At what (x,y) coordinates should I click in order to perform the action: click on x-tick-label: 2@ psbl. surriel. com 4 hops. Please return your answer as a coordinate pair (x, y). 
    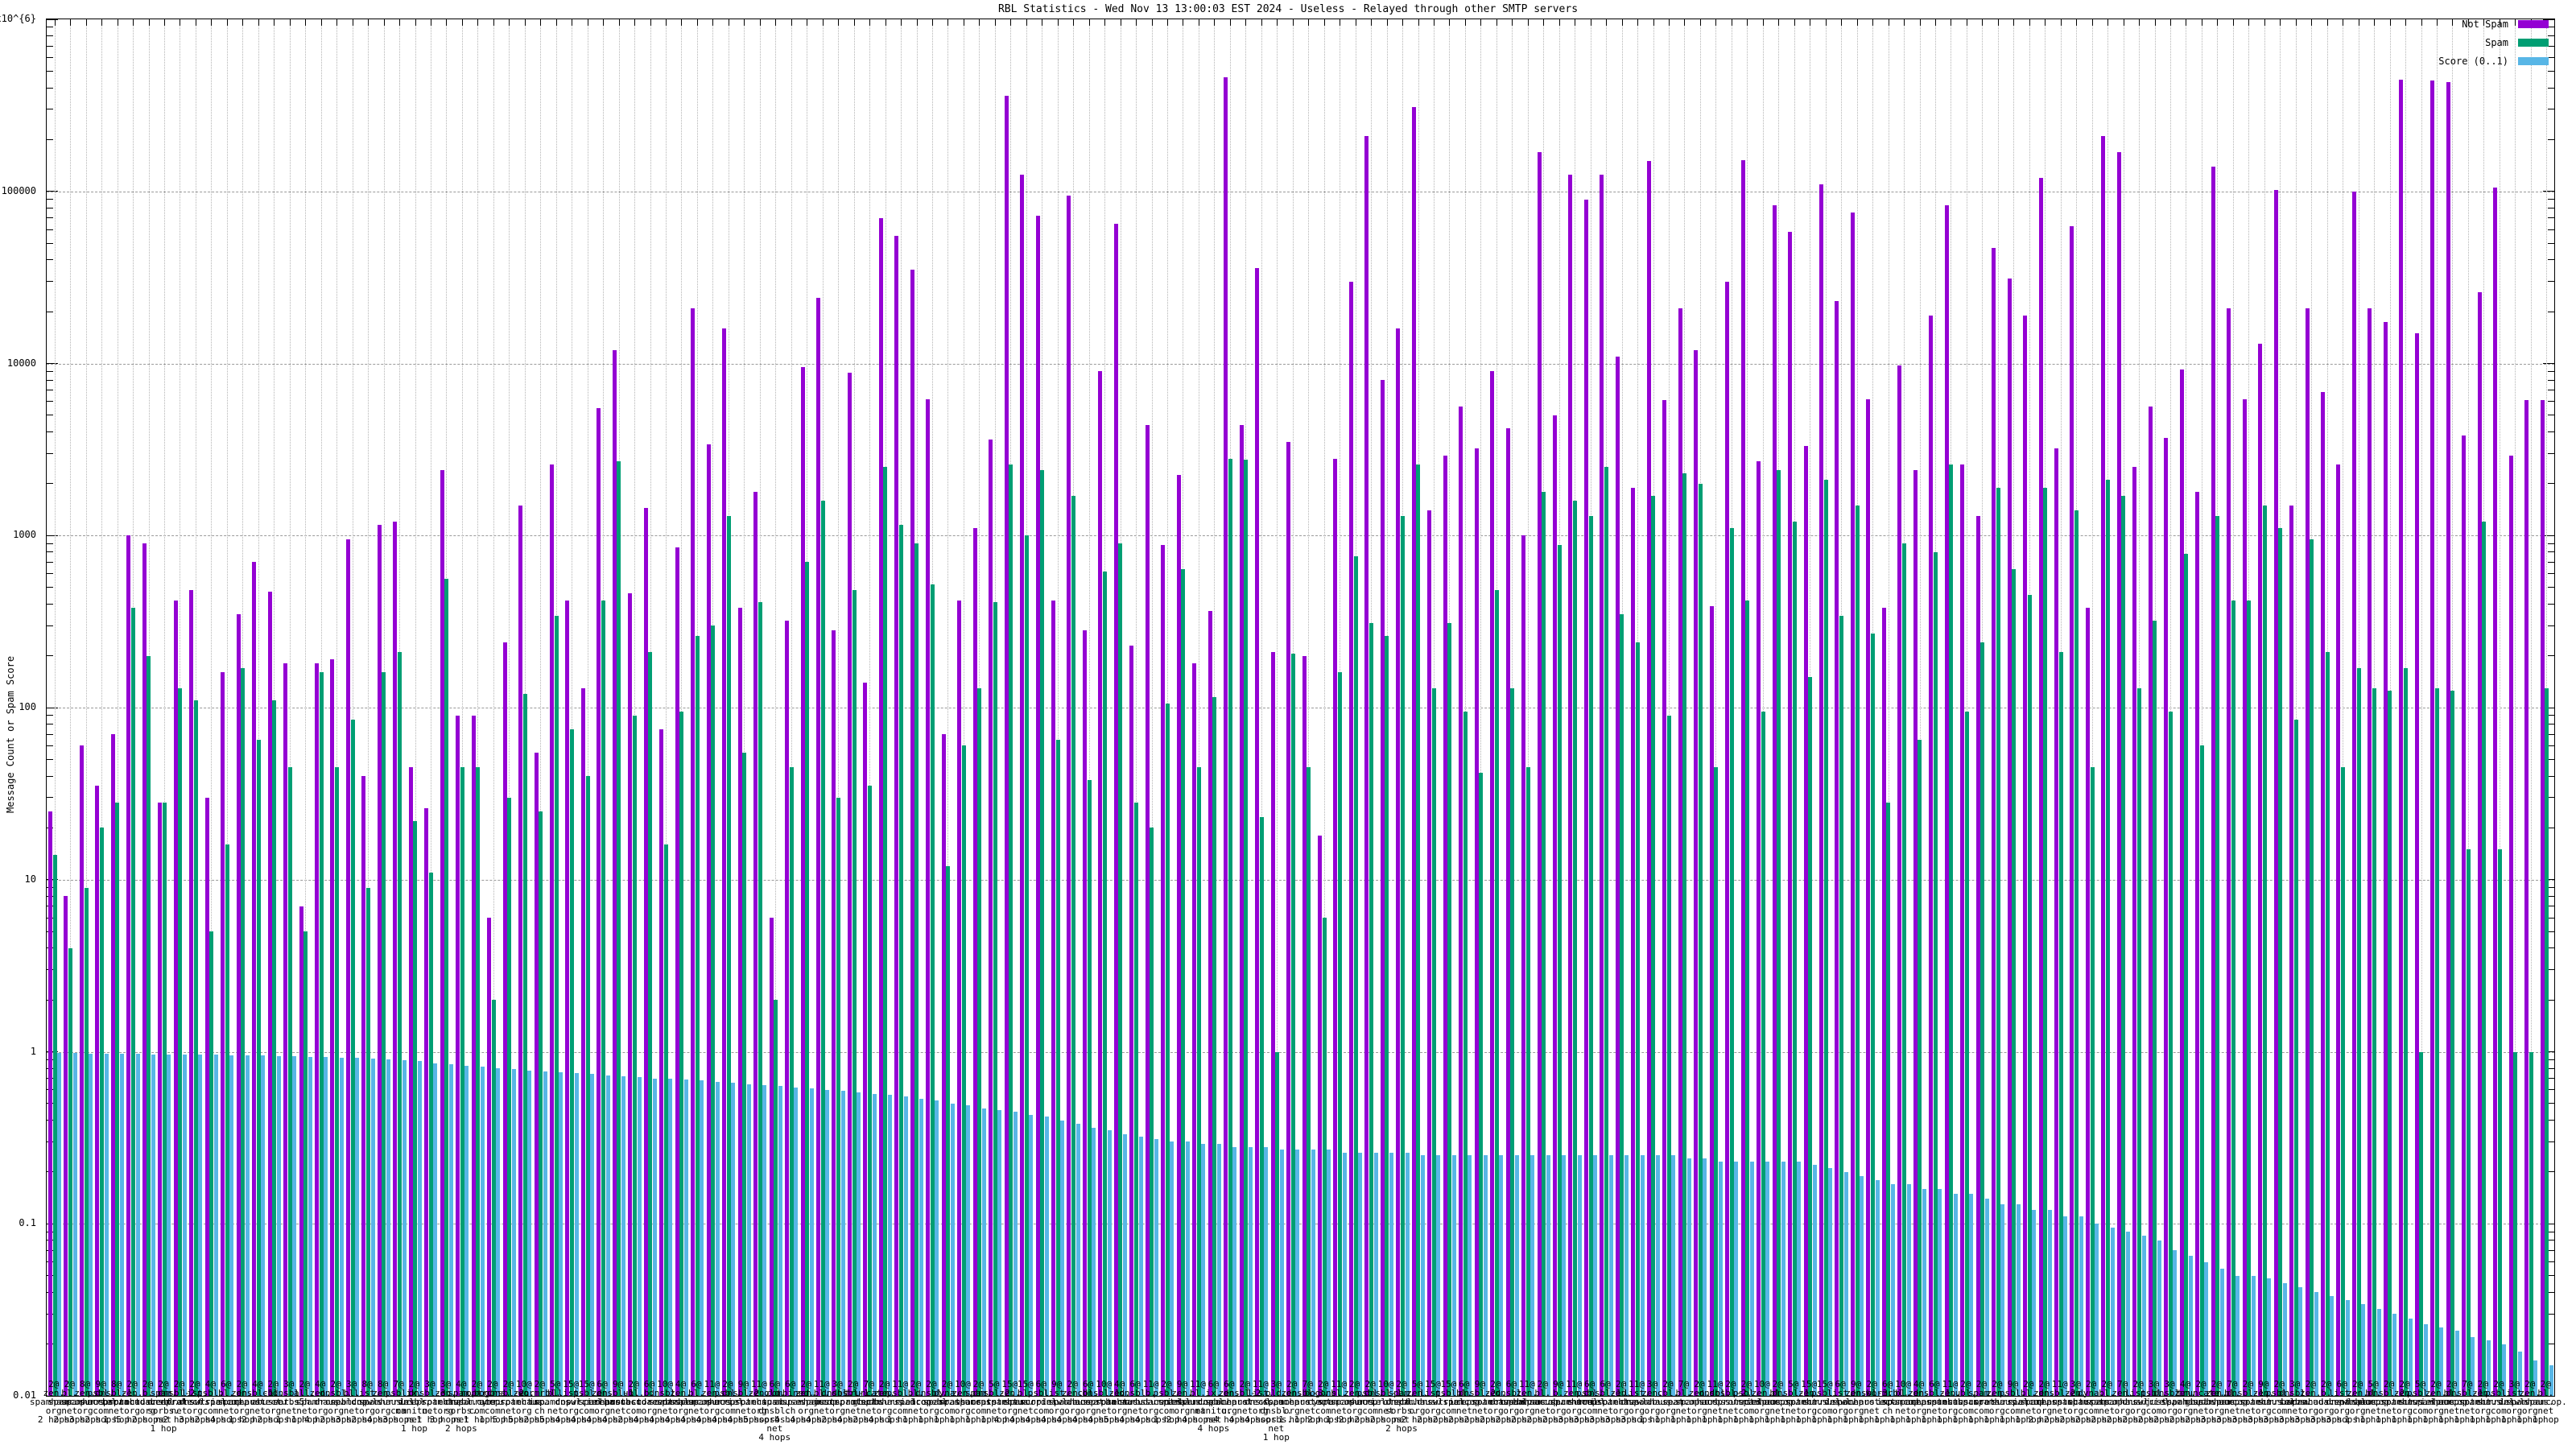
    Looking at the image, I should click on (727, 1402).